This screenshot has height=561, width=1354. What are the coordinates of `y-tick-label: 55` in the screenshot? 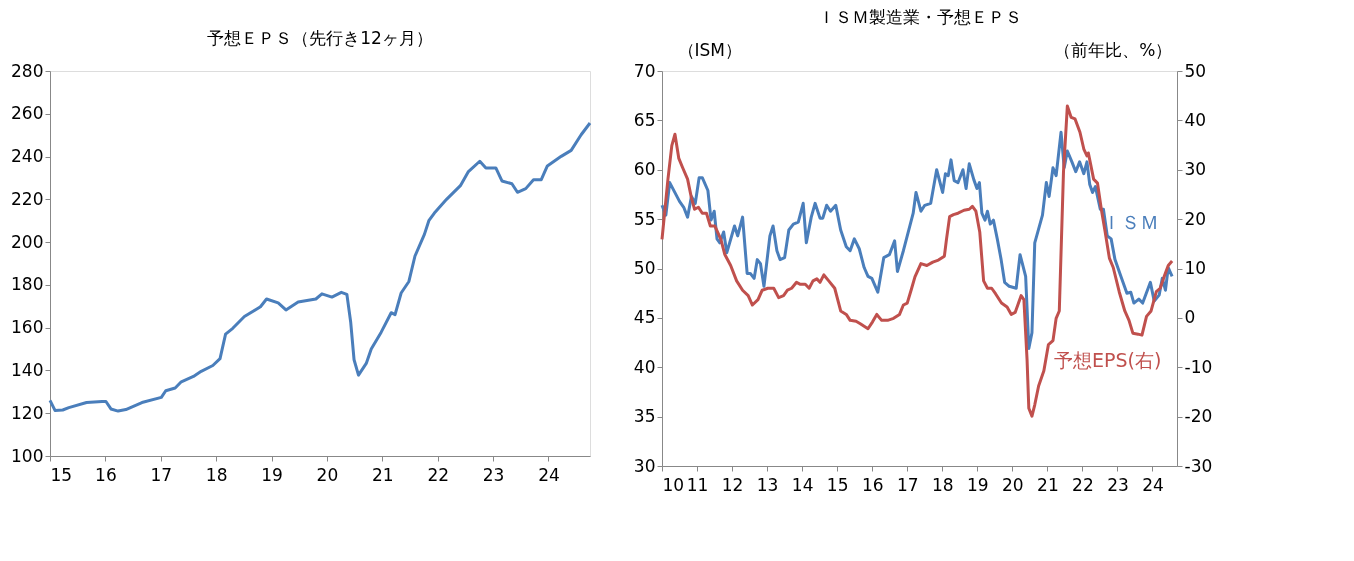 It's located at (644, 218).